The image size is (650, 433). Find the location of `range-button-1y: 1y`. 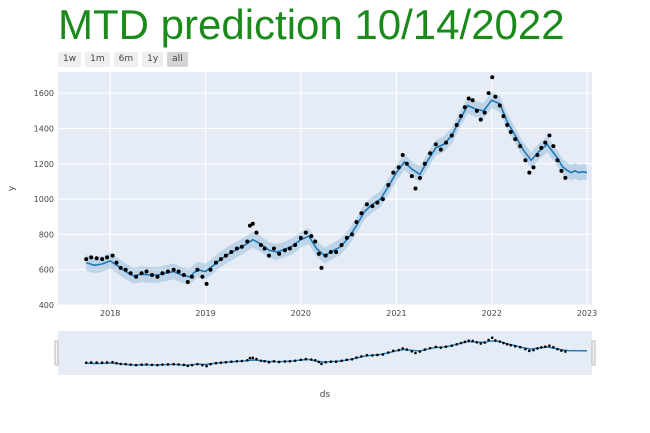

range-button-1y: 1y is located at coordinates (153, 59).